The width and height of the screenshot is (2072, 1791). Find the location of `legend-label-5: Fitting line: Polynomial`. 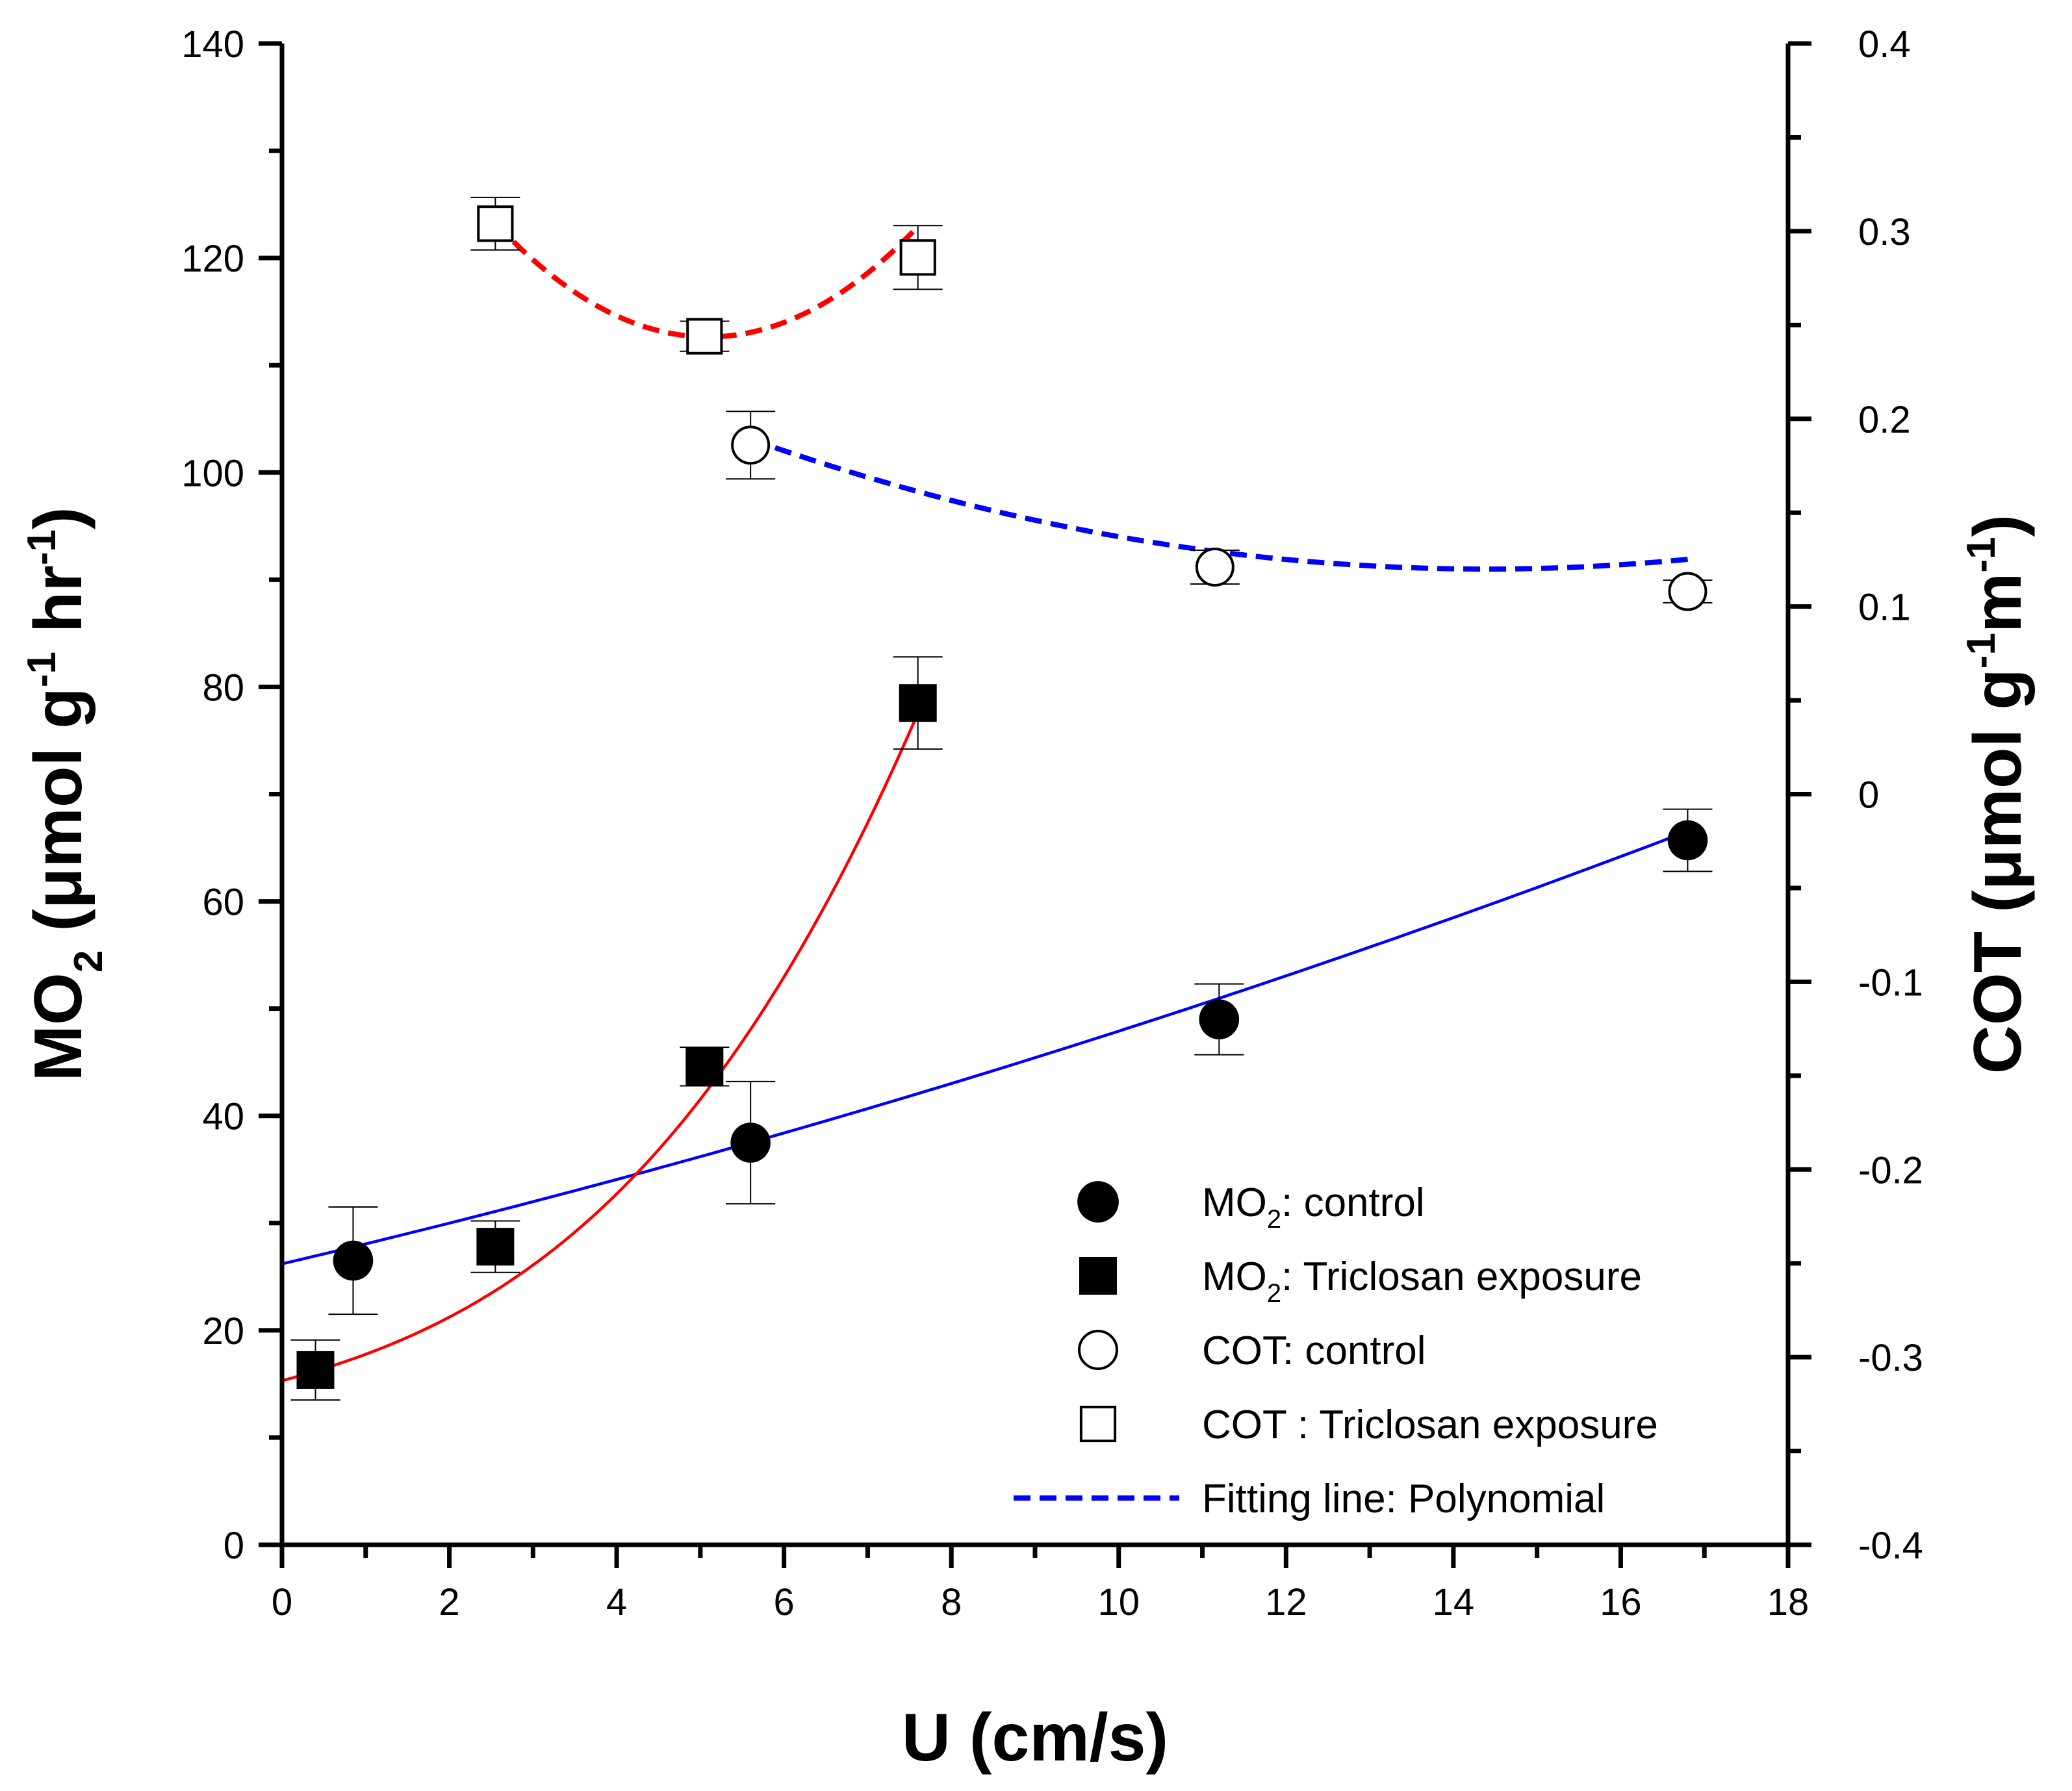

legend-label-5: Fitting line: Polynomial is located at coordinates (1403, 1499).